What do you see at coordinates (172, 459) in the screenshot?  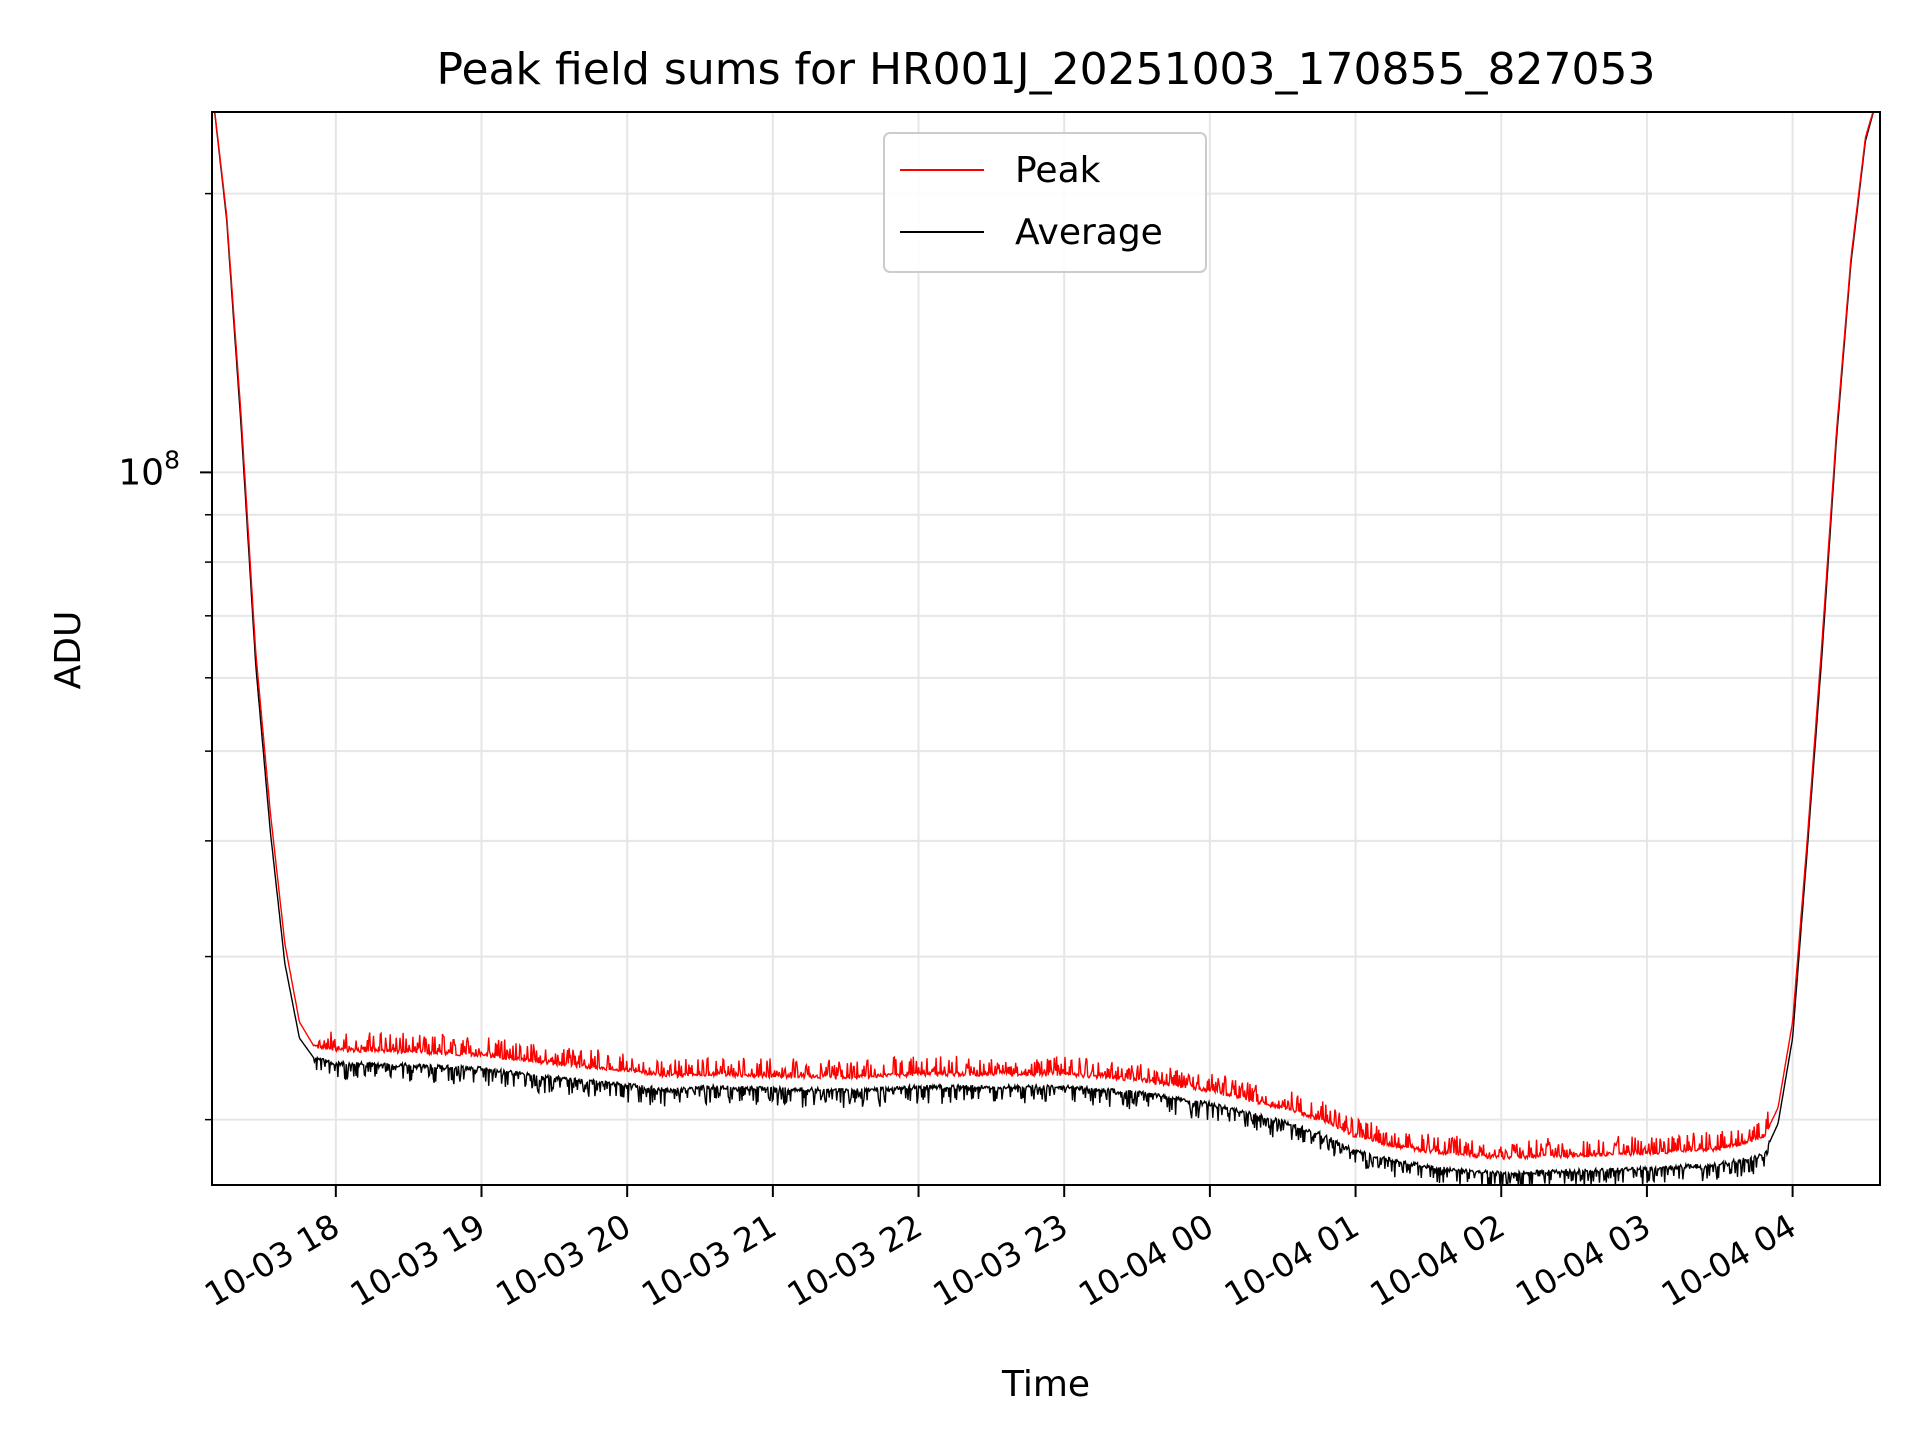 I see `y-tick-label-exponent: 8` at bounding box center [172, 459].